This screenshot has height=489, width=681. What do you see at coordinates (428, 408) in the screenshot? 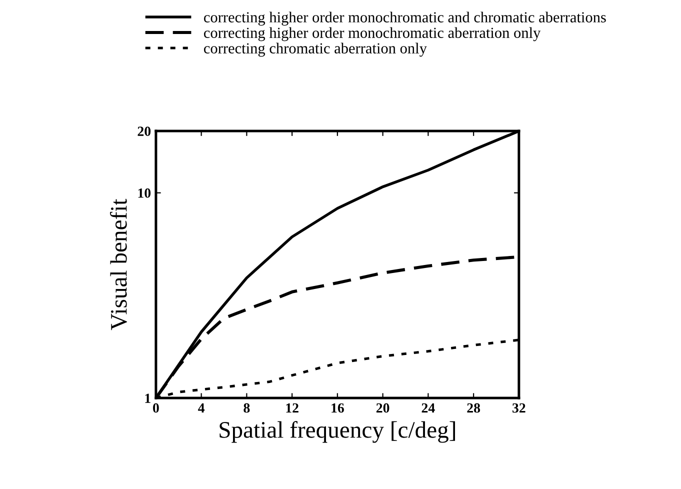
I see `x-tick-label: 24` at bounding box center [428, 408].